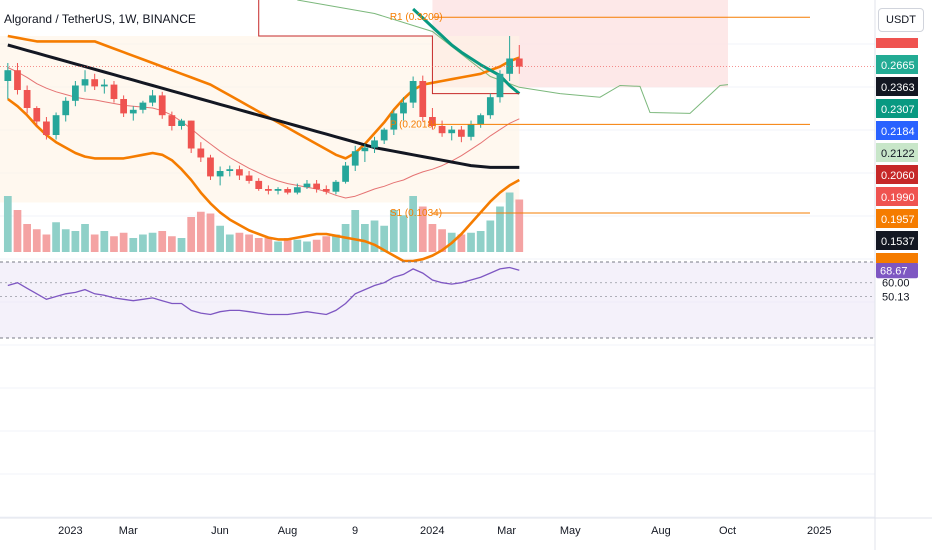 Image resolution: width=932 pixels, height=550 pixels. What do you see at coordinates (570, 531) in the screenshot?
I see `time-axis-label: May` at bounding box center [570, 531].